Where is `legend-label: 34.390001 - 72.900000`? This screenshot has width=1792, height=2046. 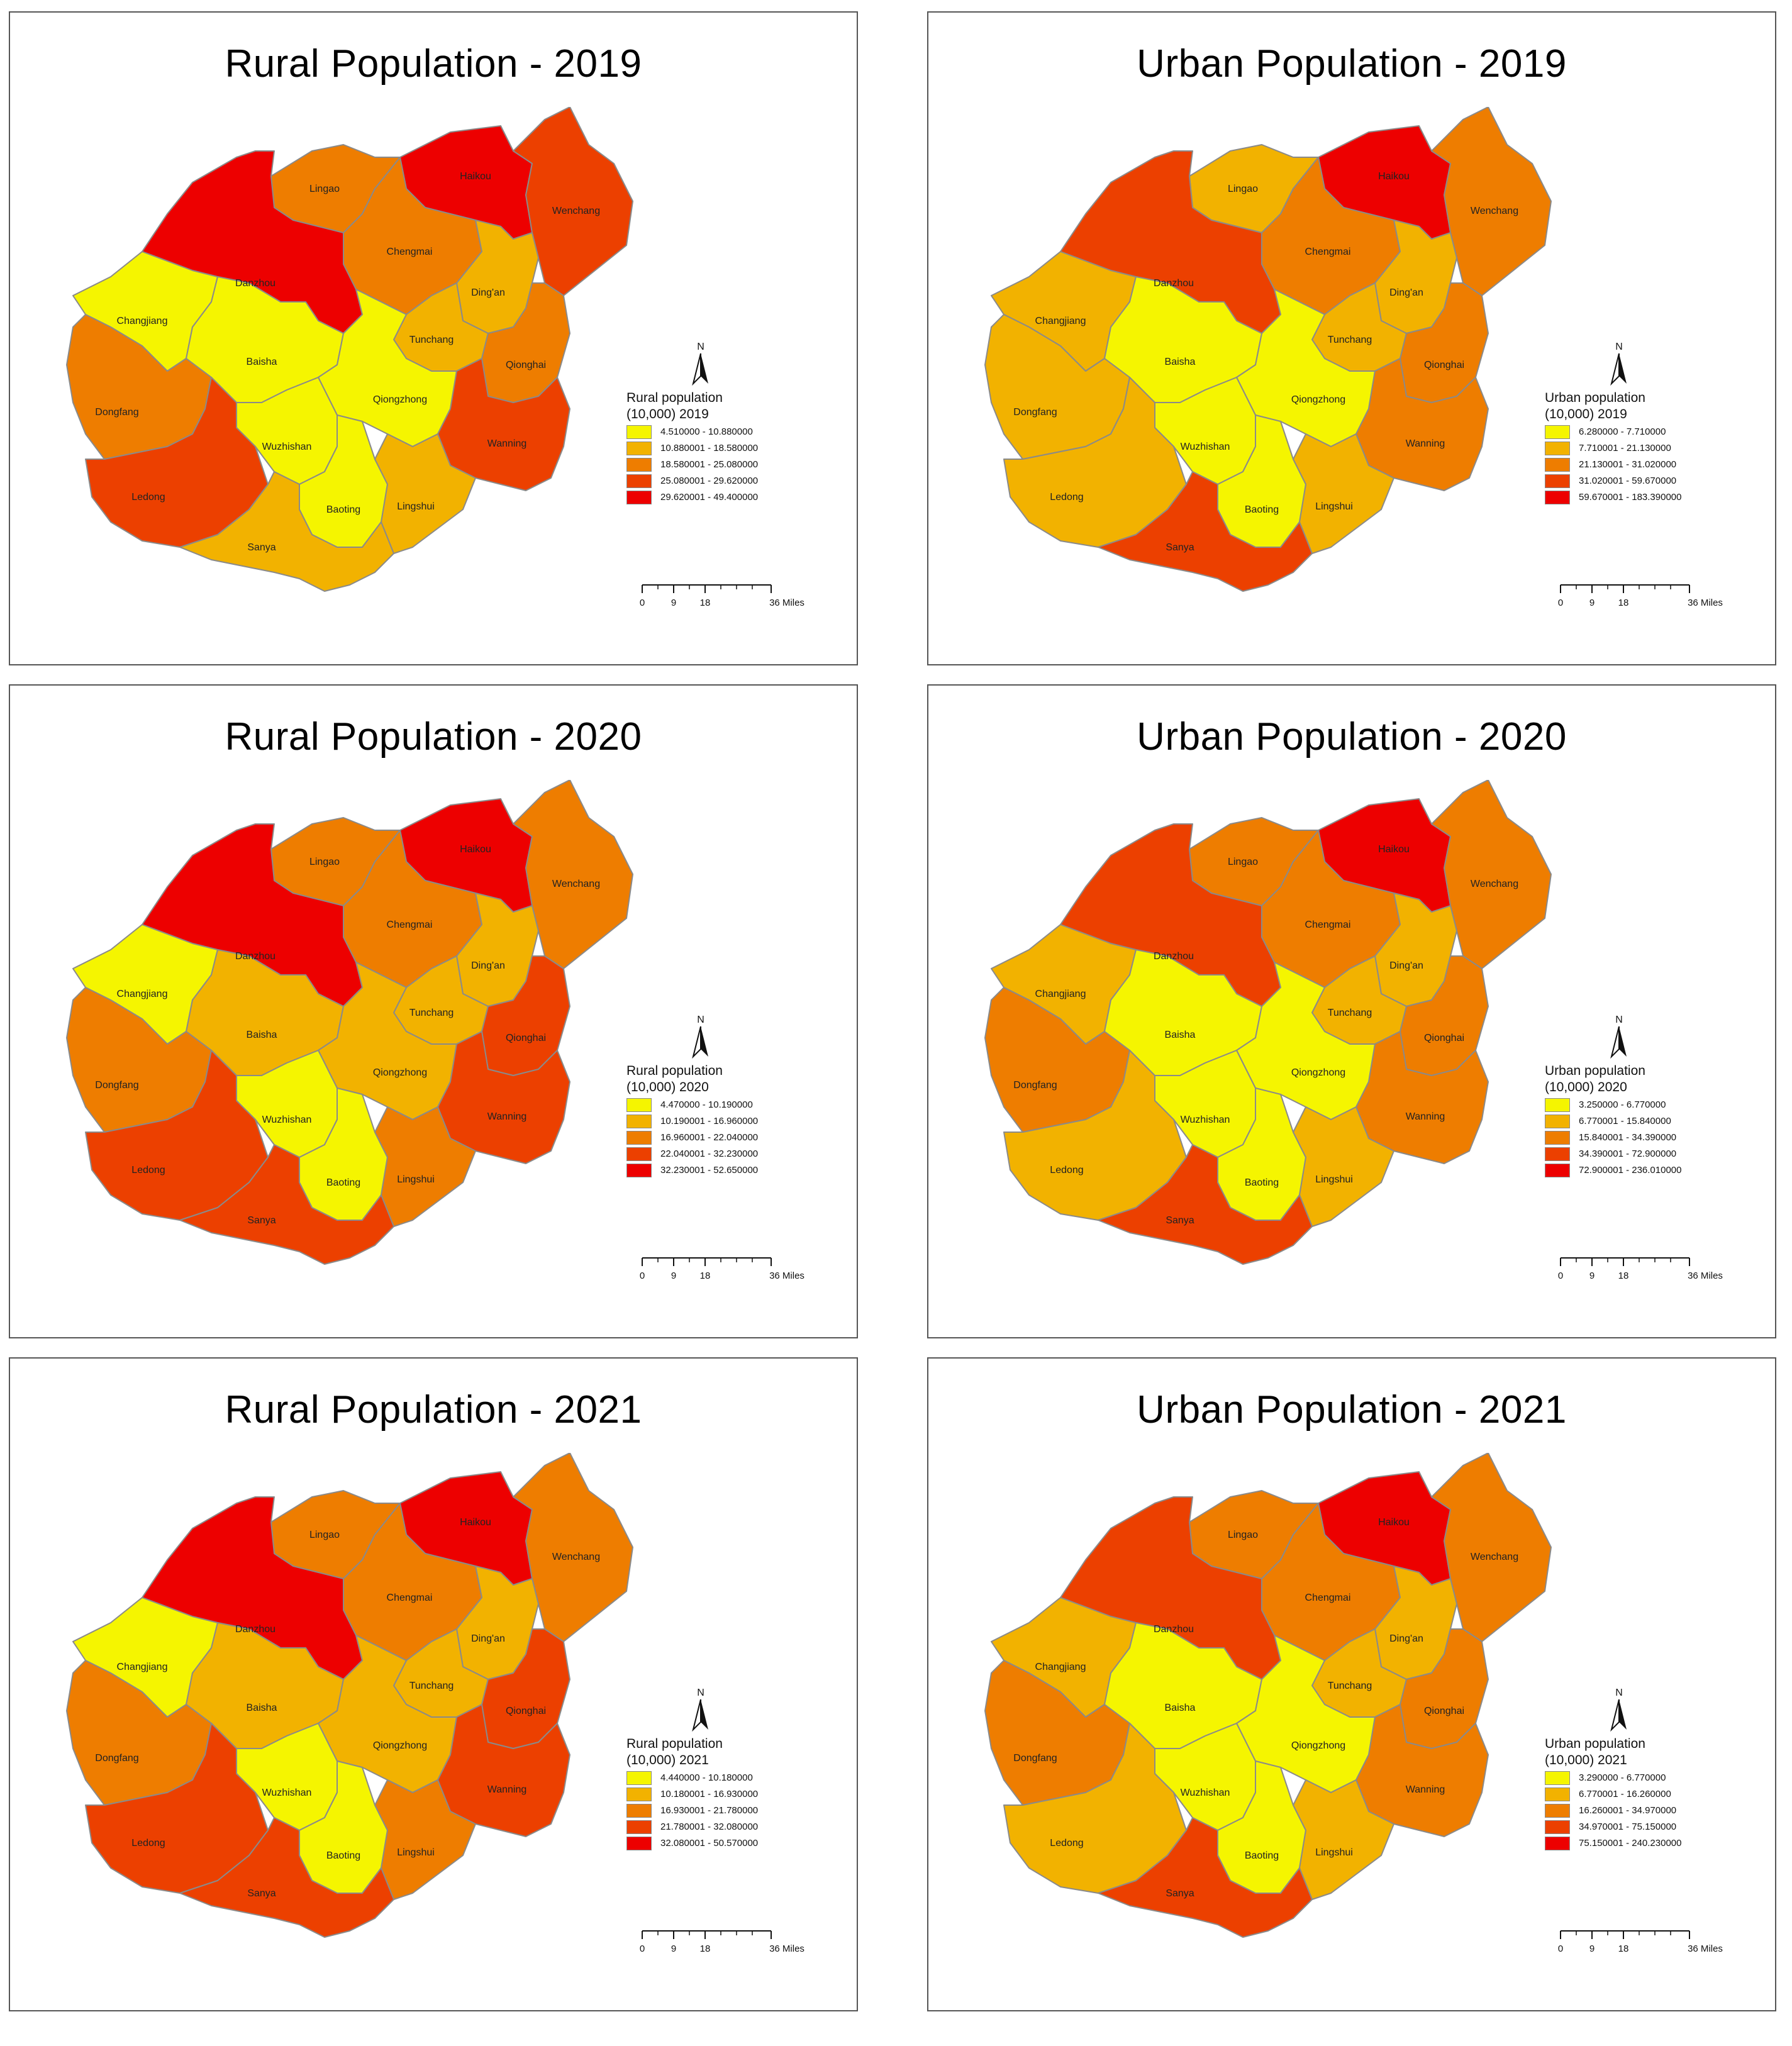 legend-label: 34.390001 - 72.900000 is located at coordinates (1628, 1153).